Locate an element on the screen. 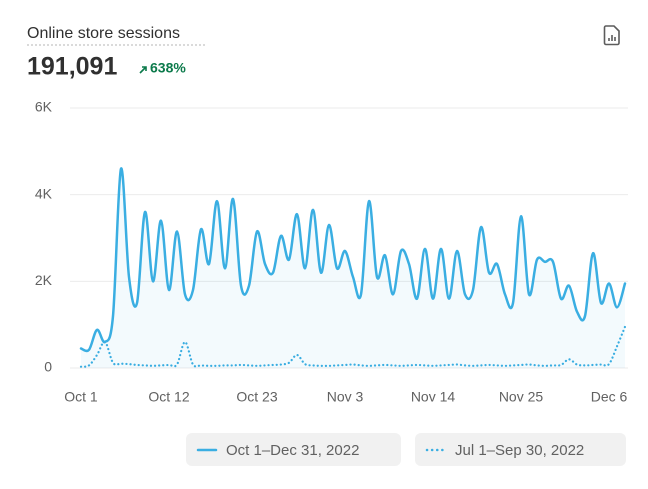 This screenshot has width=648, height=489. y-tick-label: 4K is located at coordinates (44, 193).